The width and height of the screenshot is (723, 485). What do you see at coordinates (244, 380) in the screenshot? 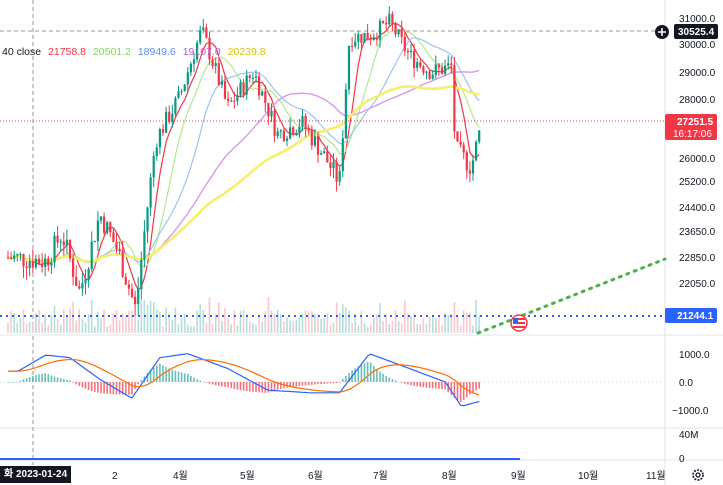
I see `macd-line` at bounding box center [244, 380].